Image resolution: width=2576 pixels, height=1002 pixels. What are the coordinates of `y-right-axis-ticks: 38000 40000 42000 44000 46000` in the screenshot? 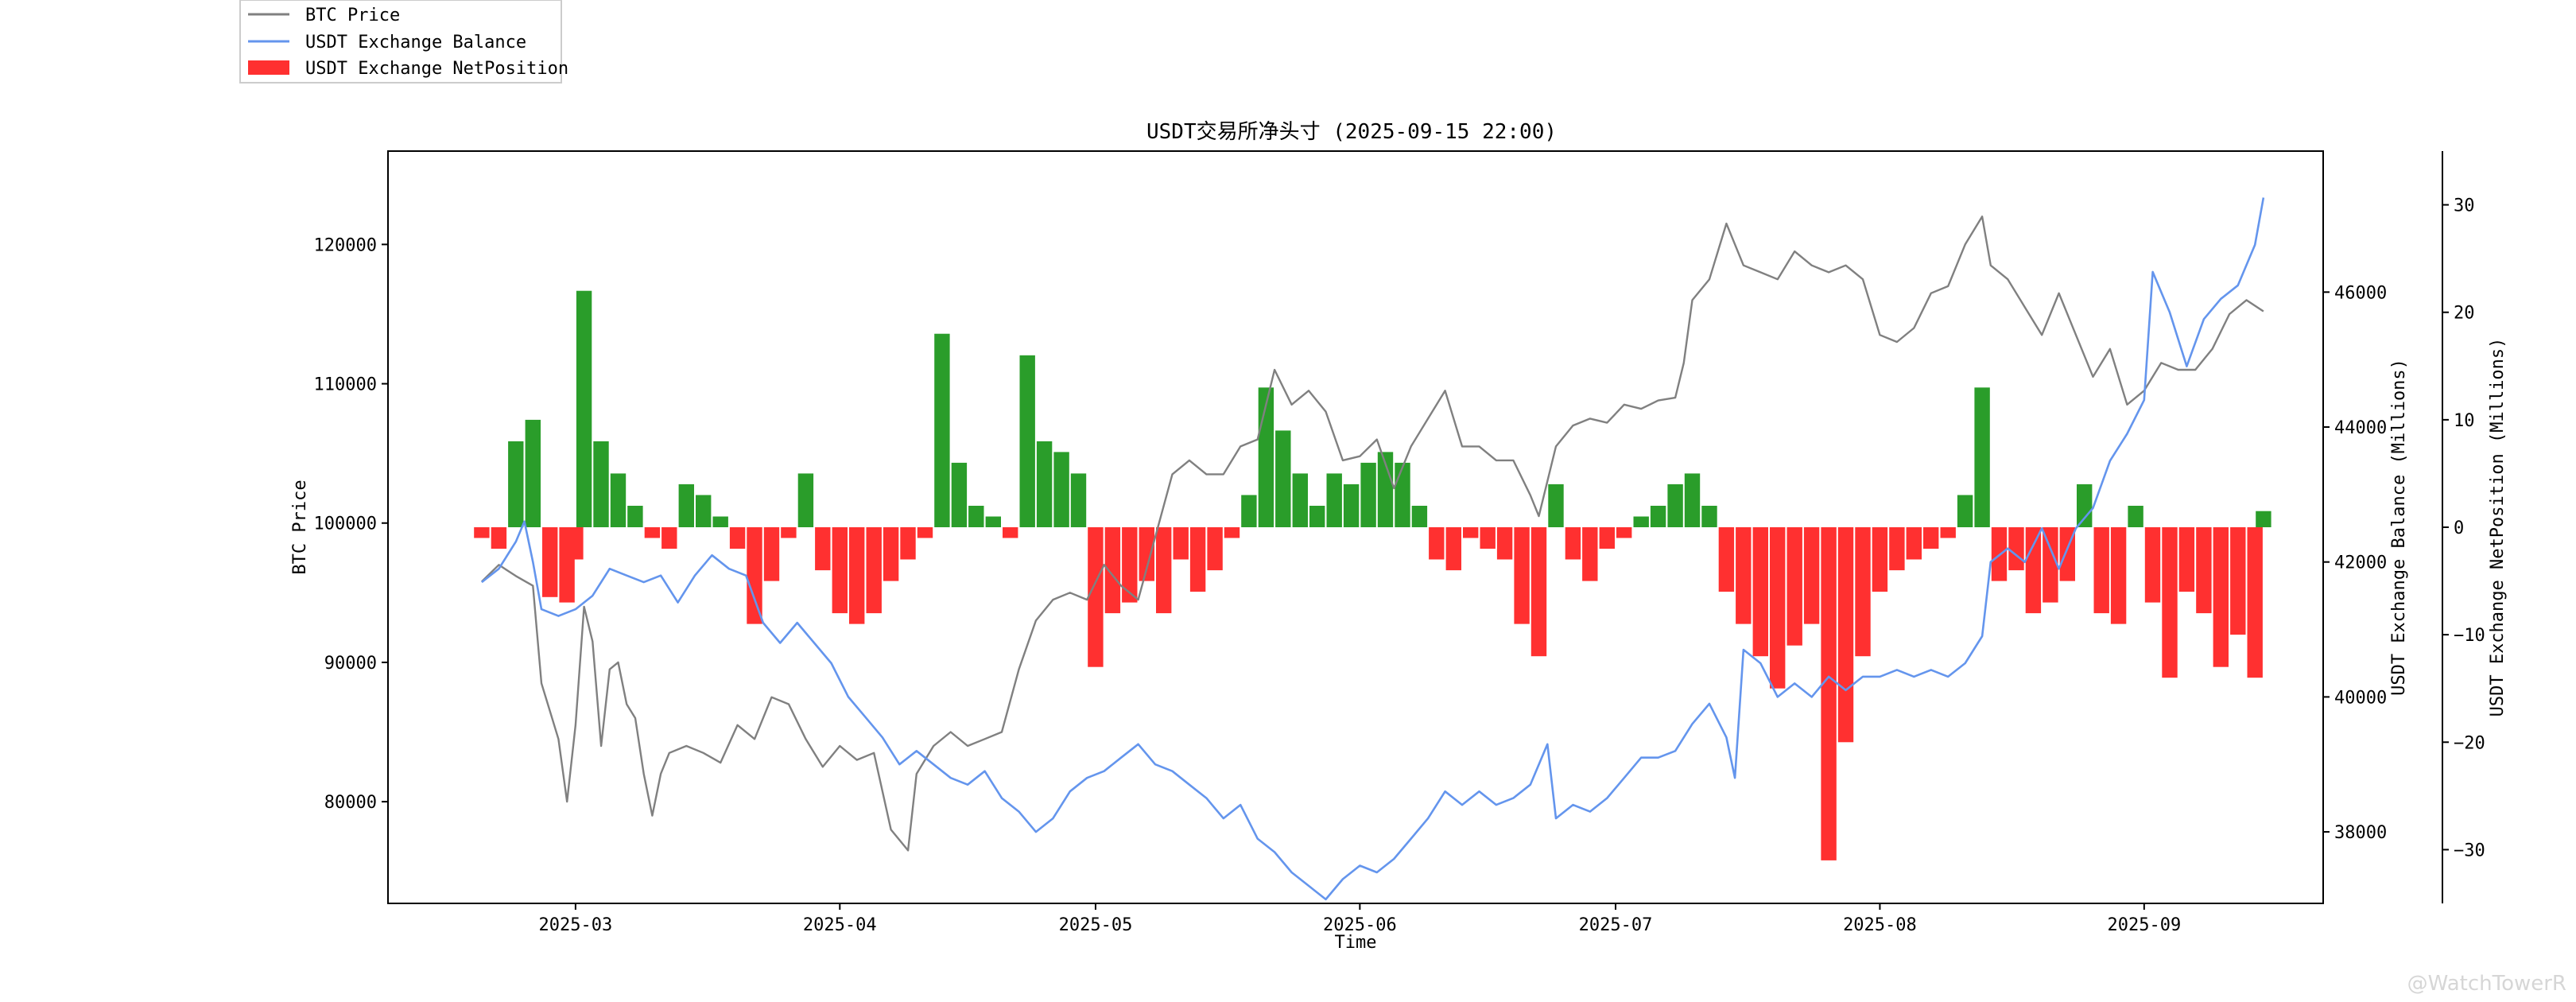 It's located at (2355, 563).